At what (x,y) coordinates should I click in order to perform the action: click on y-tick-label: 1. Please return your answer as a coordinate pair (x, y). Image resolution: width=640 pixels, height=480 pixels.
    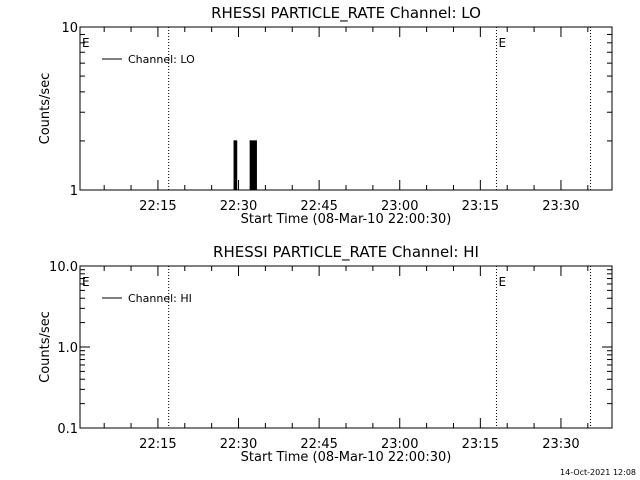
    Looking at the image, I should click on (74, 191).